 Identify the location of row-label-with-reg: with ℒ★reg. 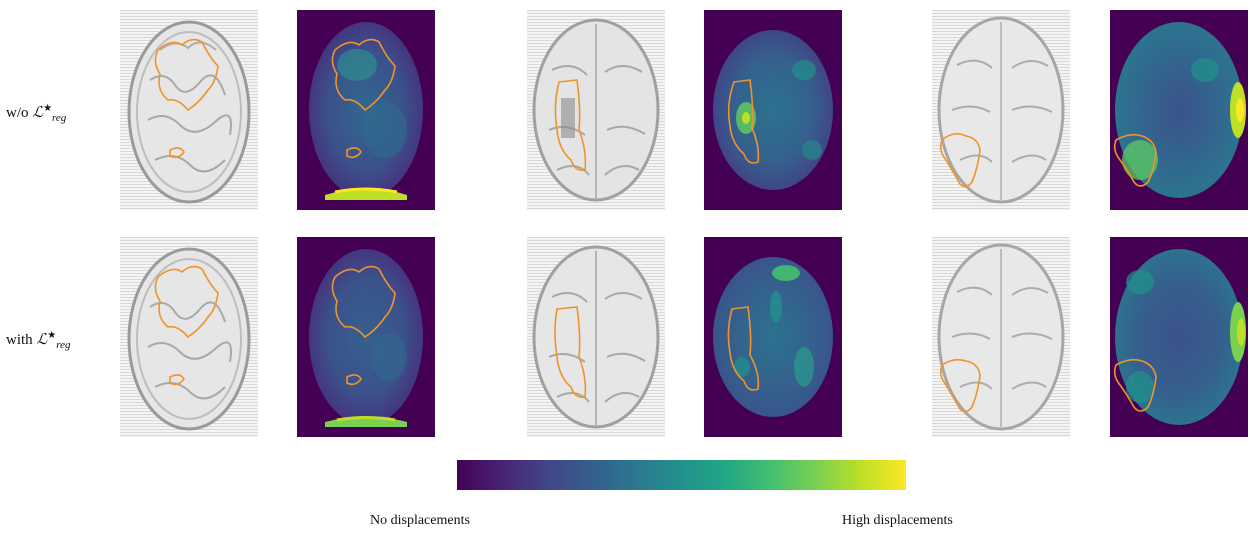
(38, 340).